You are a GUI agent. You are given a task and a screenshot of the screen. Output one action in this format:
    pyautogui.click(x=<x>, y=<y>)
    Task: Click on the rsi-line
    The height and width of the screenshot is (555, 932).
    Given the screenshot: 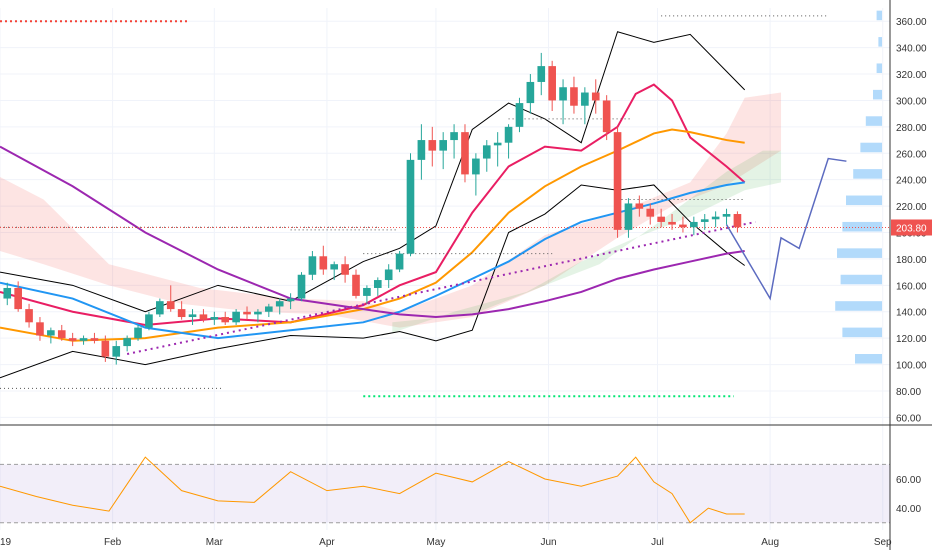 What is the action you would take?
    pyautogui.click(x=372, y=490)
    